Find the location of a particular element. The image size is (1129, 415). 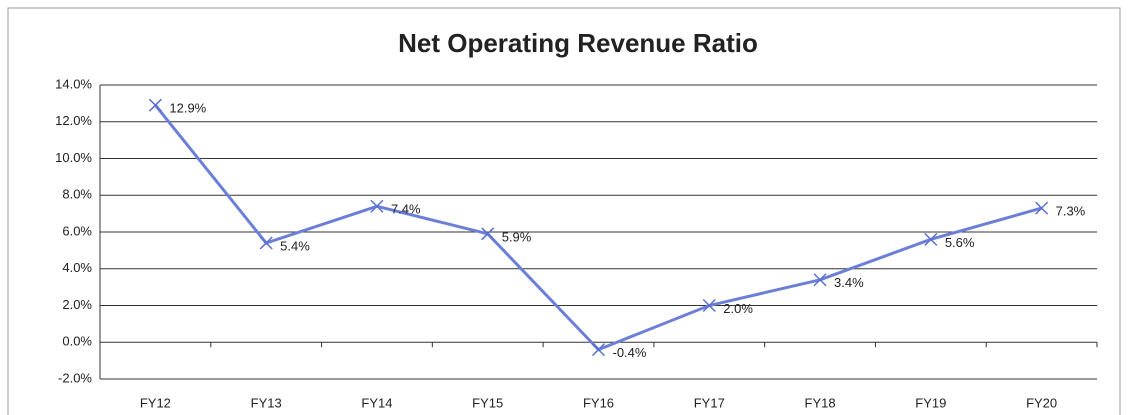

x-tick-label: FY18 is located at coordinates (820, 402).